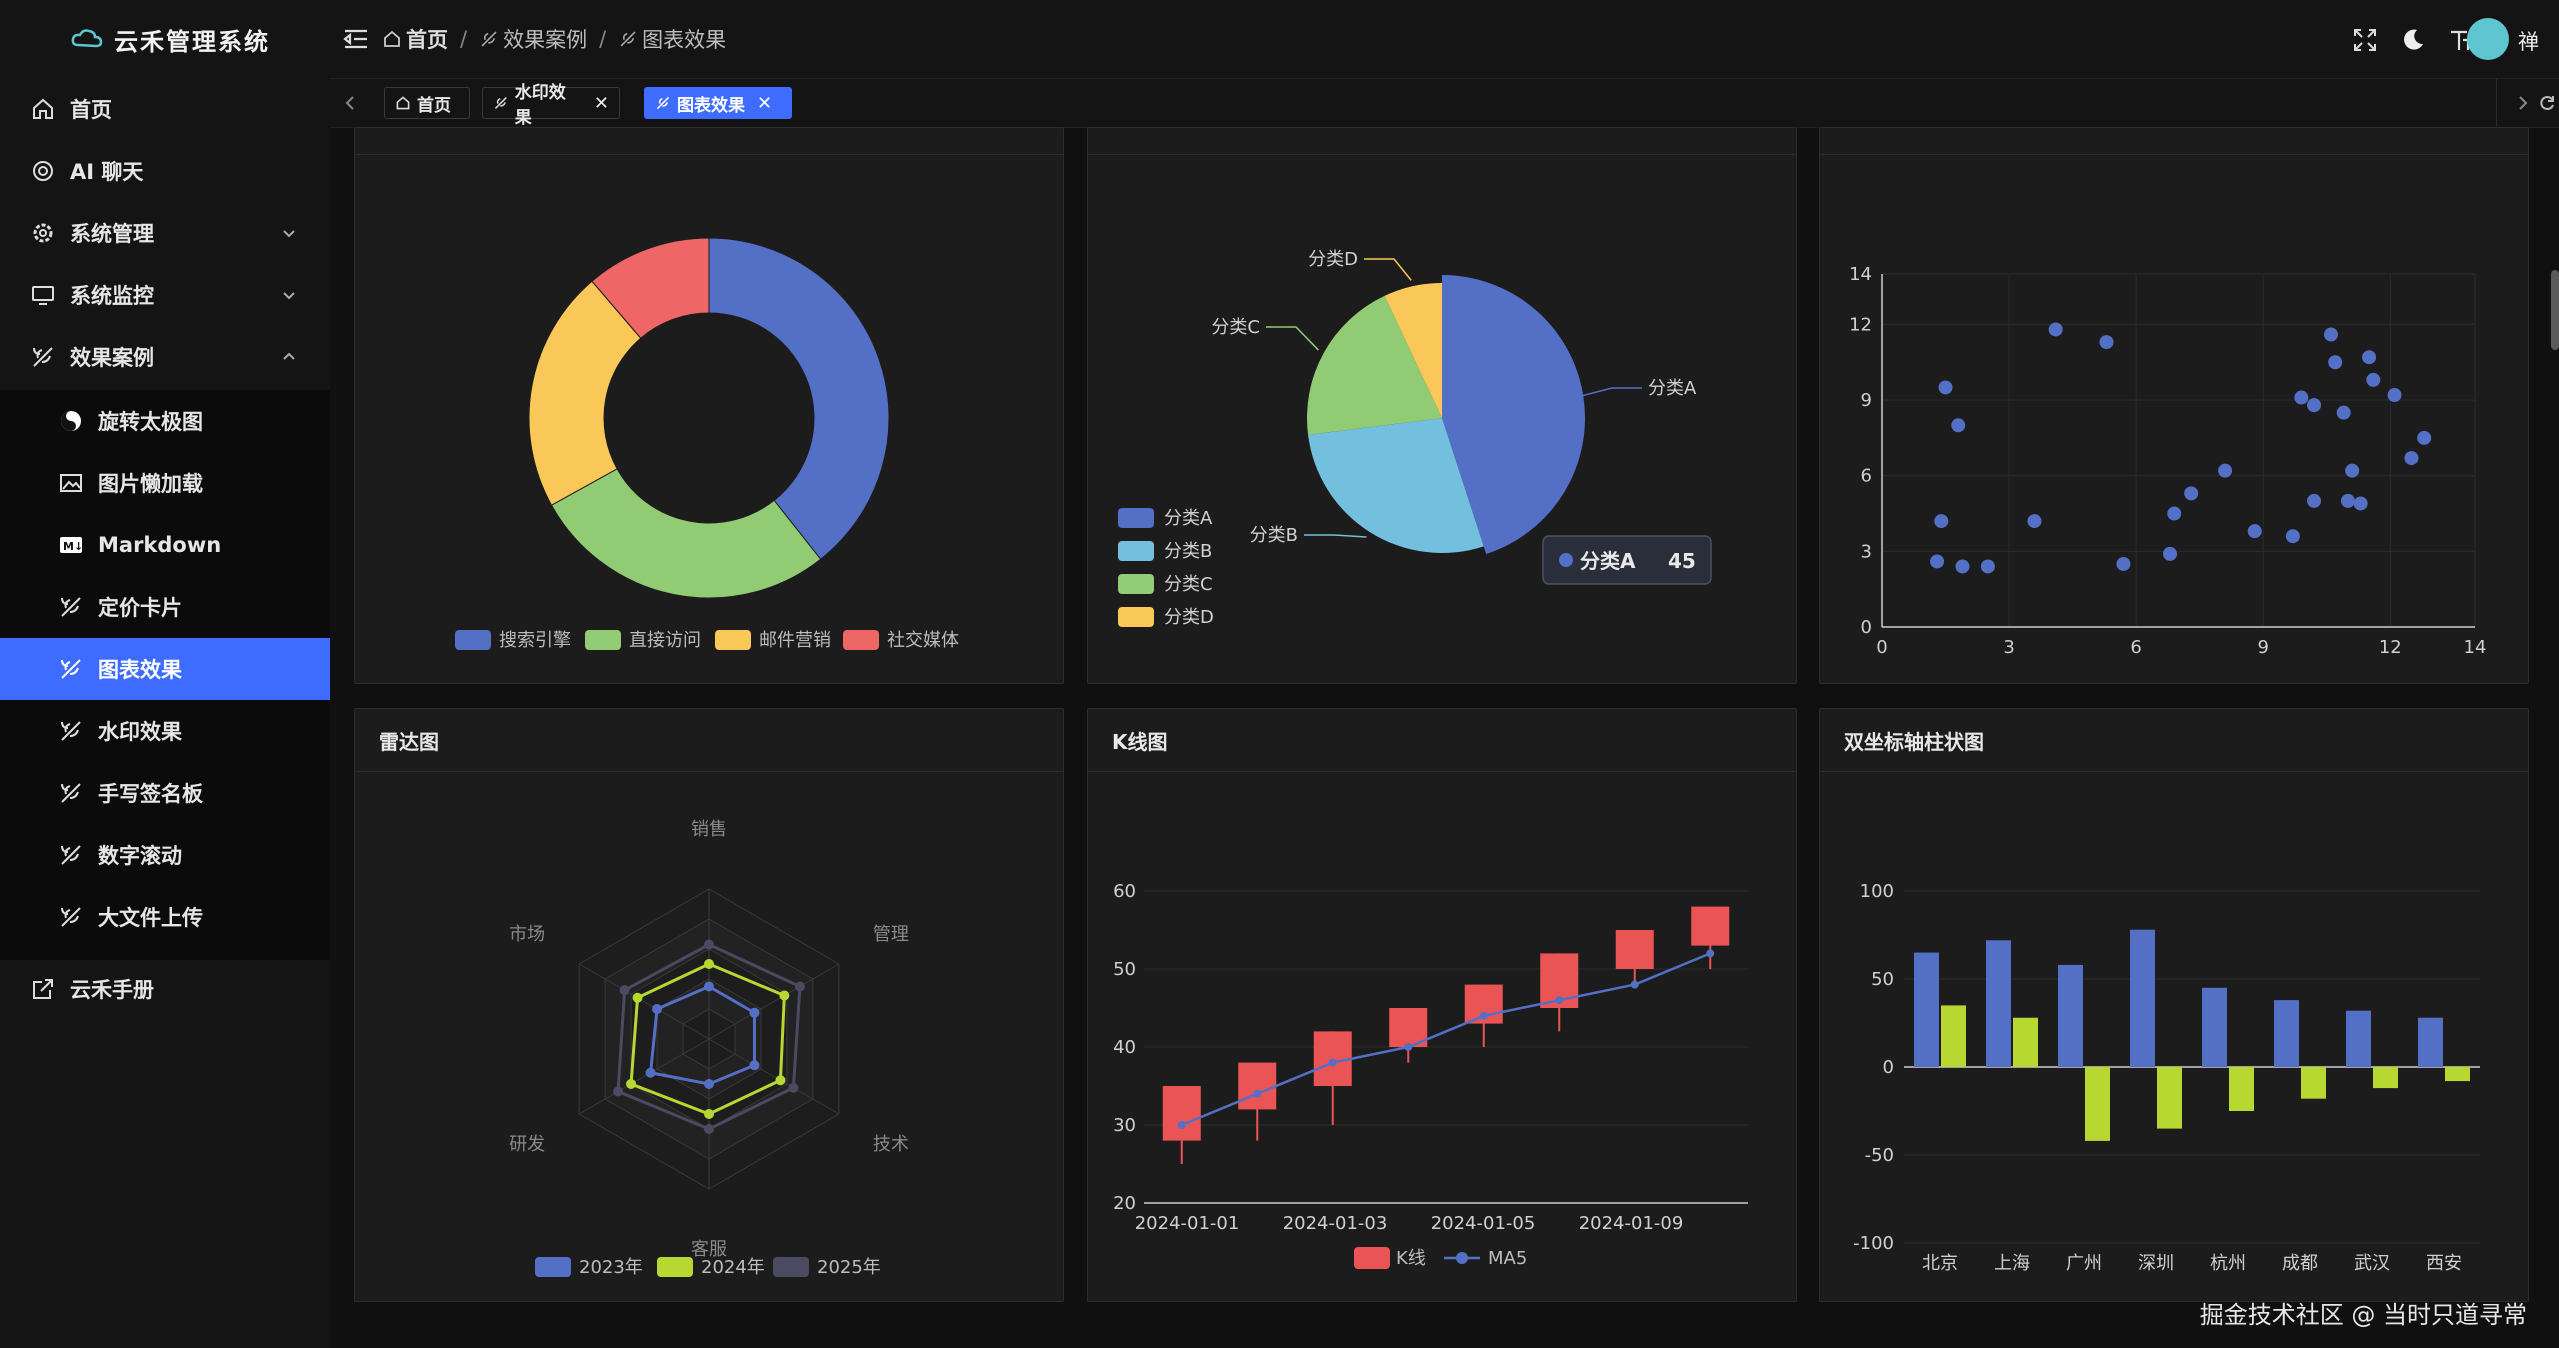 This screenshot has width=2559, height=1348. What do you see at coordinates (2012, 1263) in the screenshot?
I see `x-tick-label: 上海` at bounding box center [2012, 1263].